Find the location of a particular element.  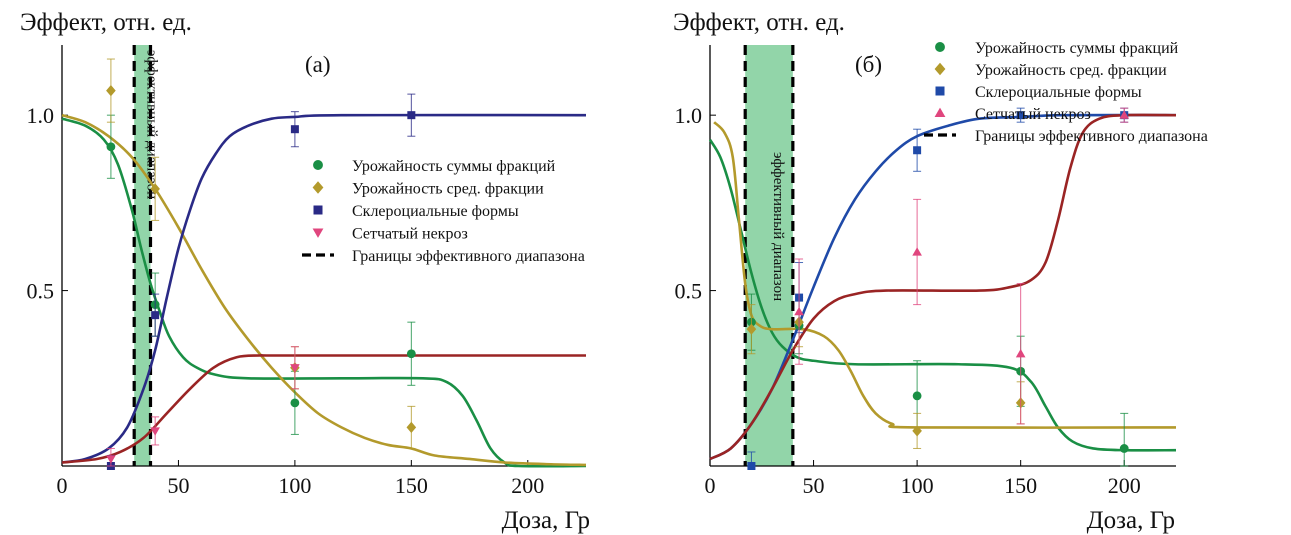

band-label: эффективный диапазон is located at coordinates (778, 226).